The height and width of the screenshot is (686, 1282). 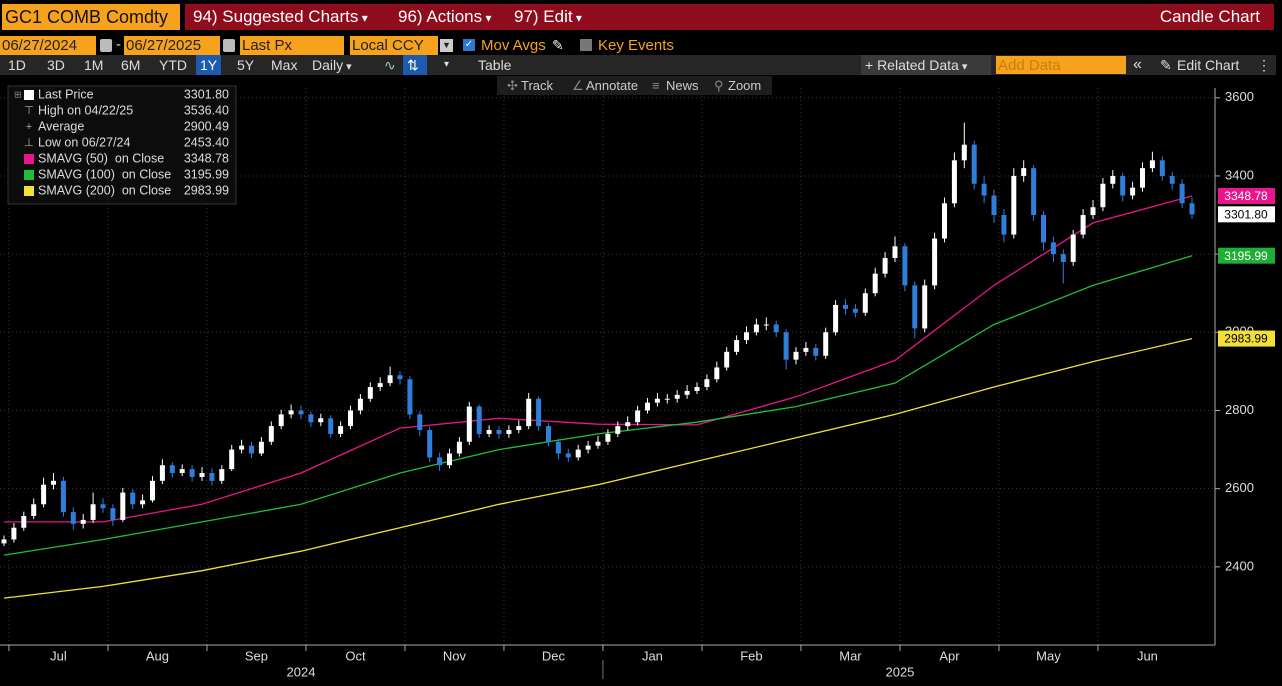 I want to click on tool-button: News, so click(x=682, y=85).